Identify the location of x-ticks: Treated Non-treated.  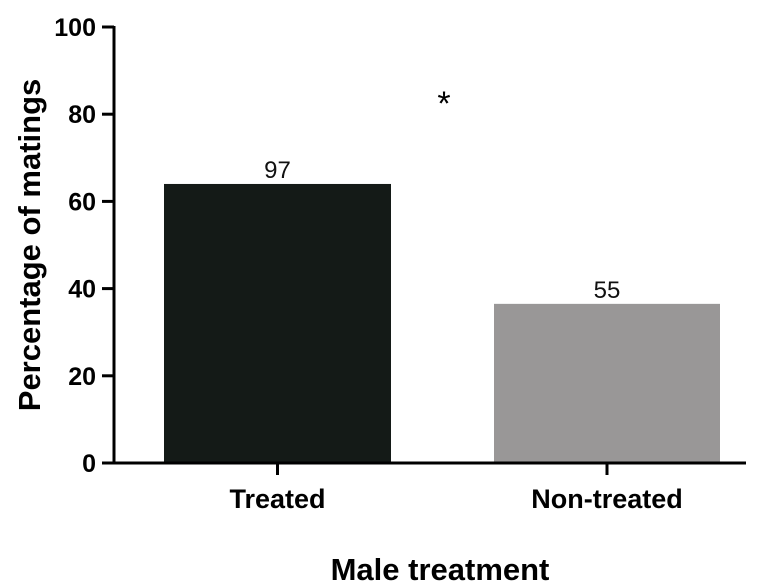
(456, 488).